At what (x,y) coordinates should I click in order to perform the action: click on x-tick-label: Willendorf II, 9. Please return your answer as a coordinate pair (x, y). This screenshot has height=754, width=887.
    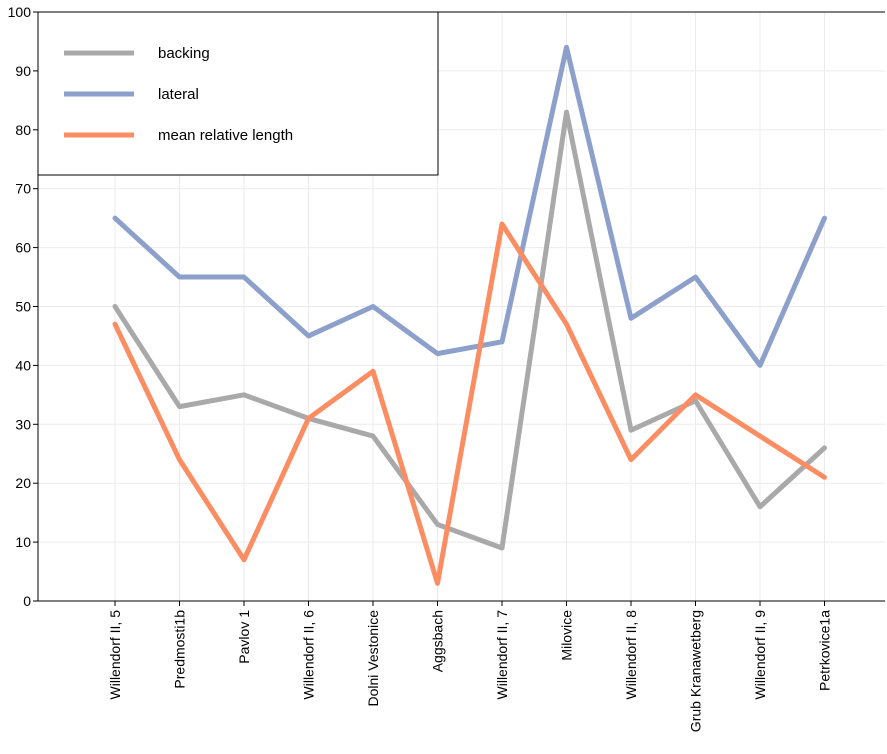
    Looking at the image, I should click on (760, 655).